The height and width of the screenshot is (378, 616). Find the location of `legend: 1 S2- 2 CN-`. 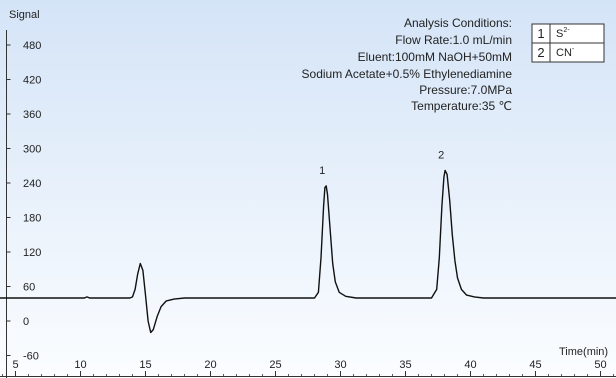

legend: 1 S2- 2 CN- is located at coordinates (568, 43).